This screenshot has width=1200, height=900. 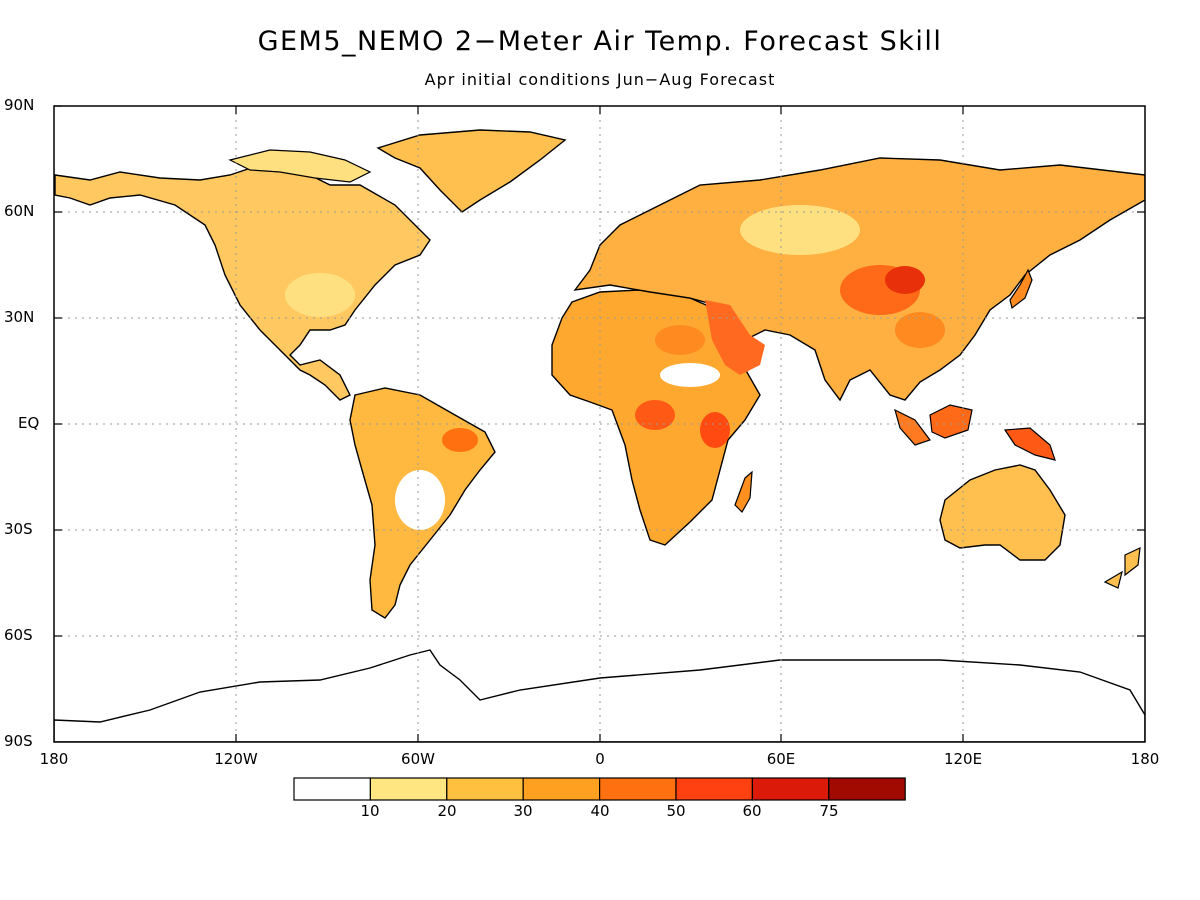 I want to click on lat-label-eq: EQ, so click(x=29, y=423).